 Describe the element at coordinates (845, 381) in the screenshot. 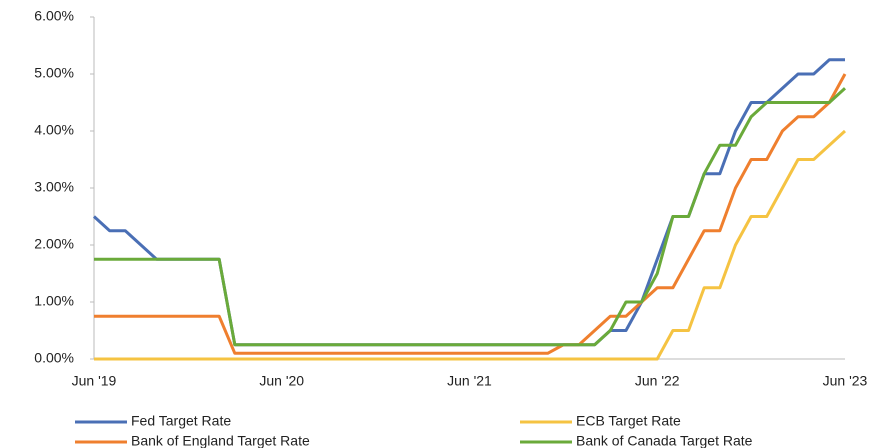

I see `x-tick-label: Jun '23` at that location.